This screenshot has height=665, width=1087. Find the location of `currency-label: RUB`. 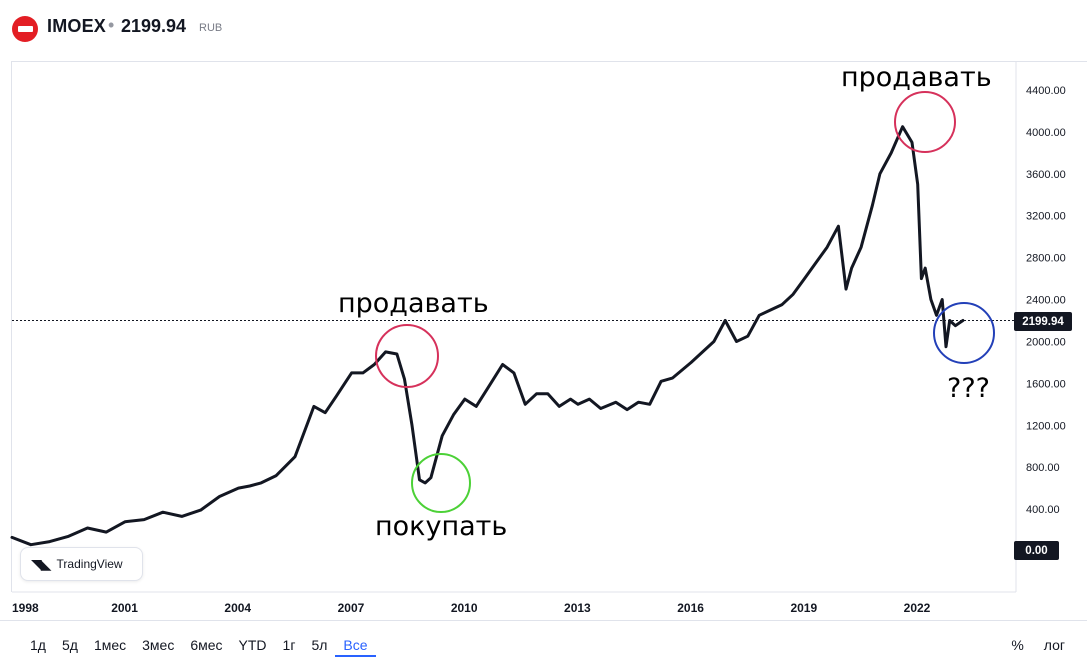

currency-label: RUB is located at coordinates (211, 28).